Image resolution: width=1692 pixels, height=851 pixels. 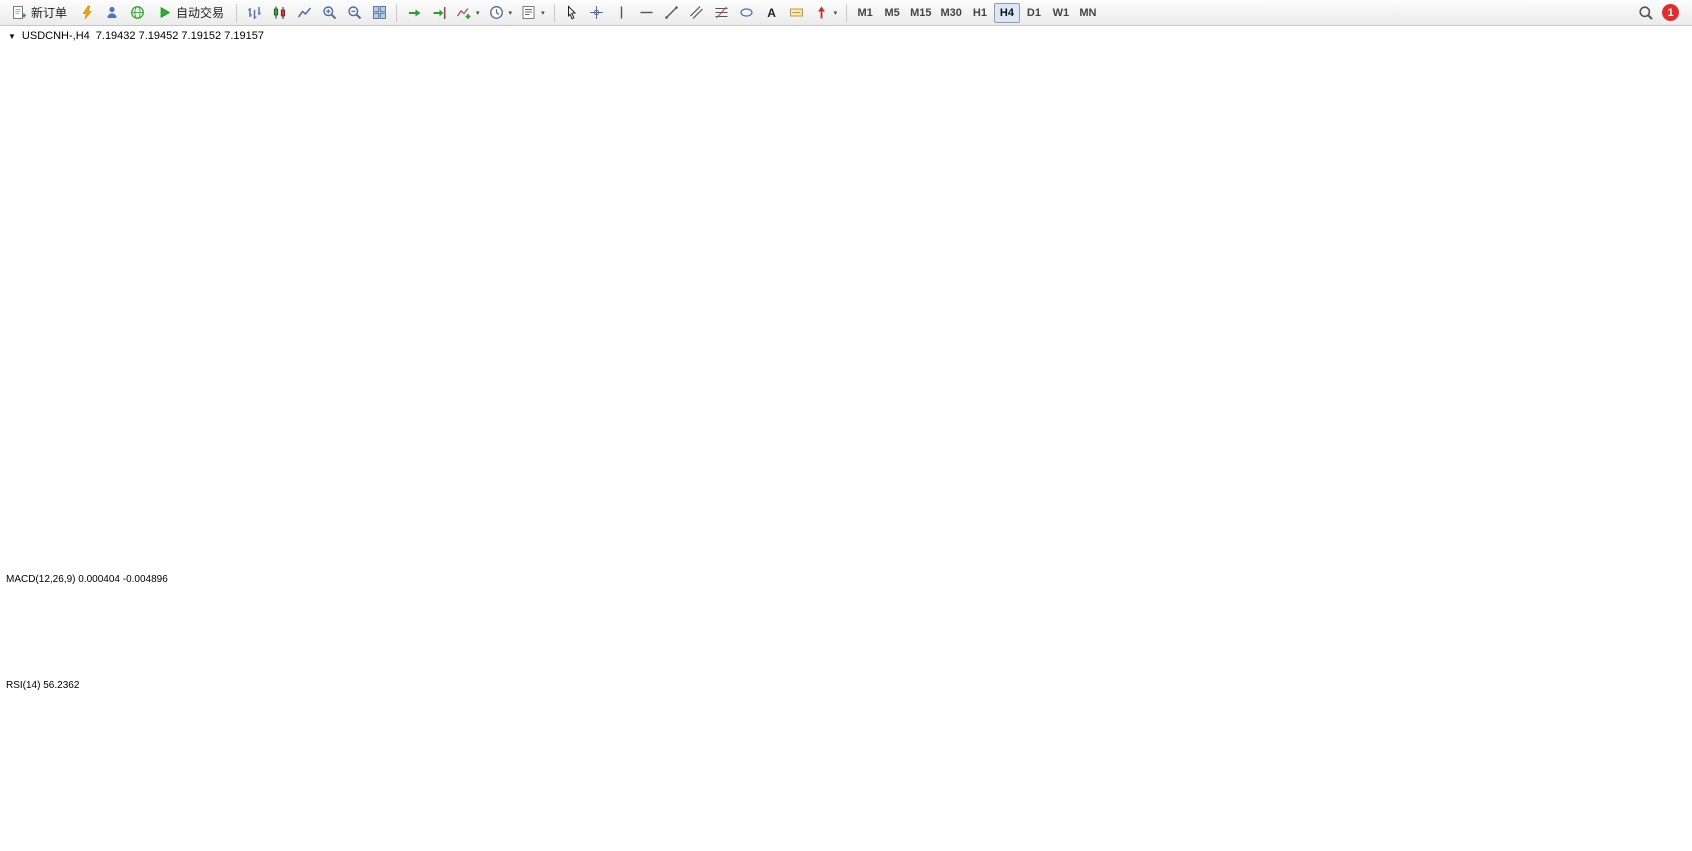 I want to click on search-button, so click(x=1645, y=13).